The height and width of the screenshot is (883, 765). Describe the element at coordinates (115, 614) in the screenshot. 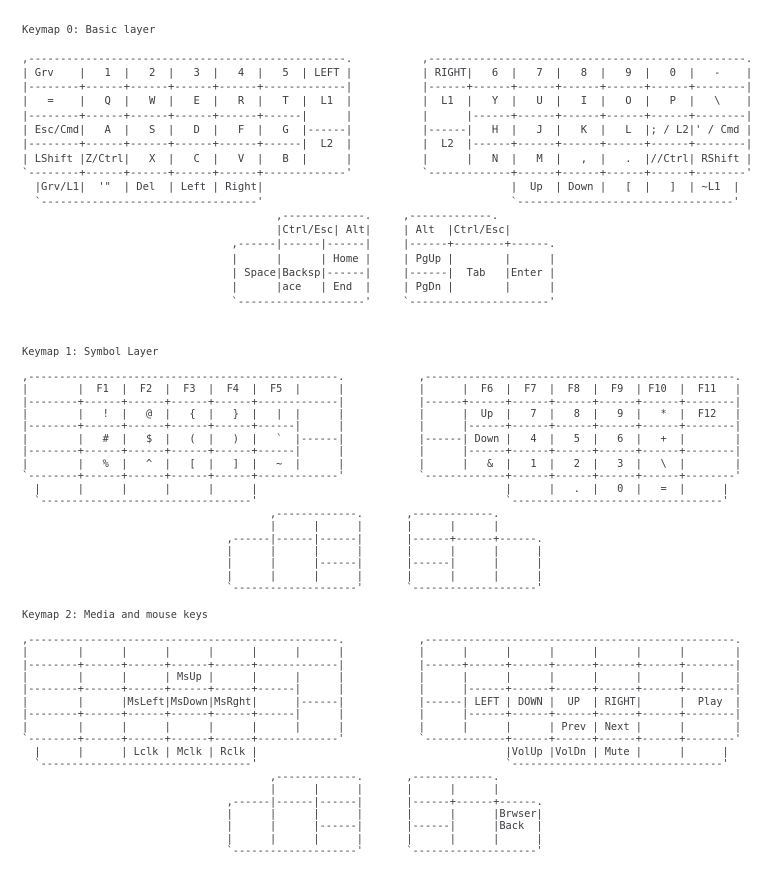

I see `keymap-2-title: Keymap 2: Media and mouse keys` at that location.